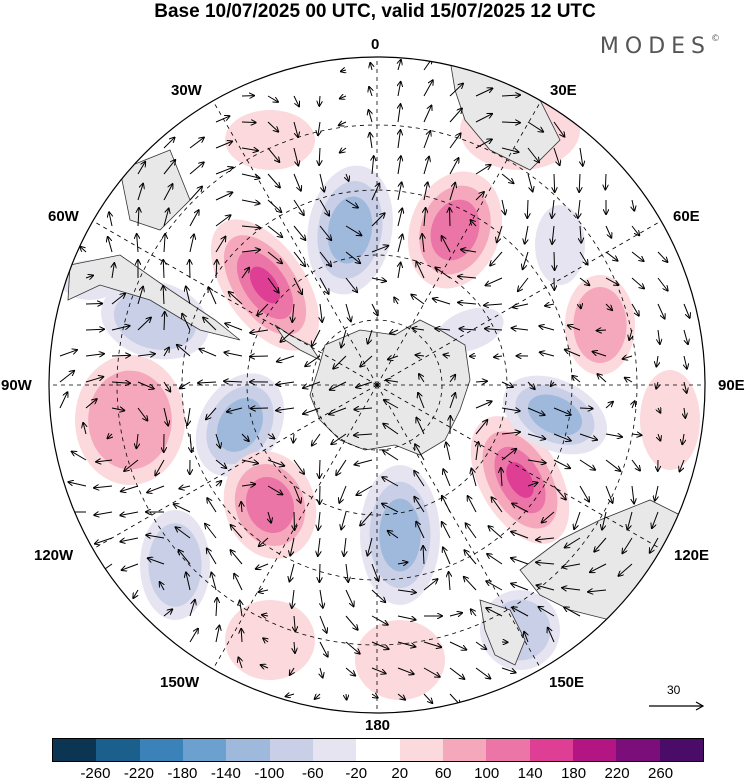  I want to click on lon-label-180: 180, so click(378, 725).